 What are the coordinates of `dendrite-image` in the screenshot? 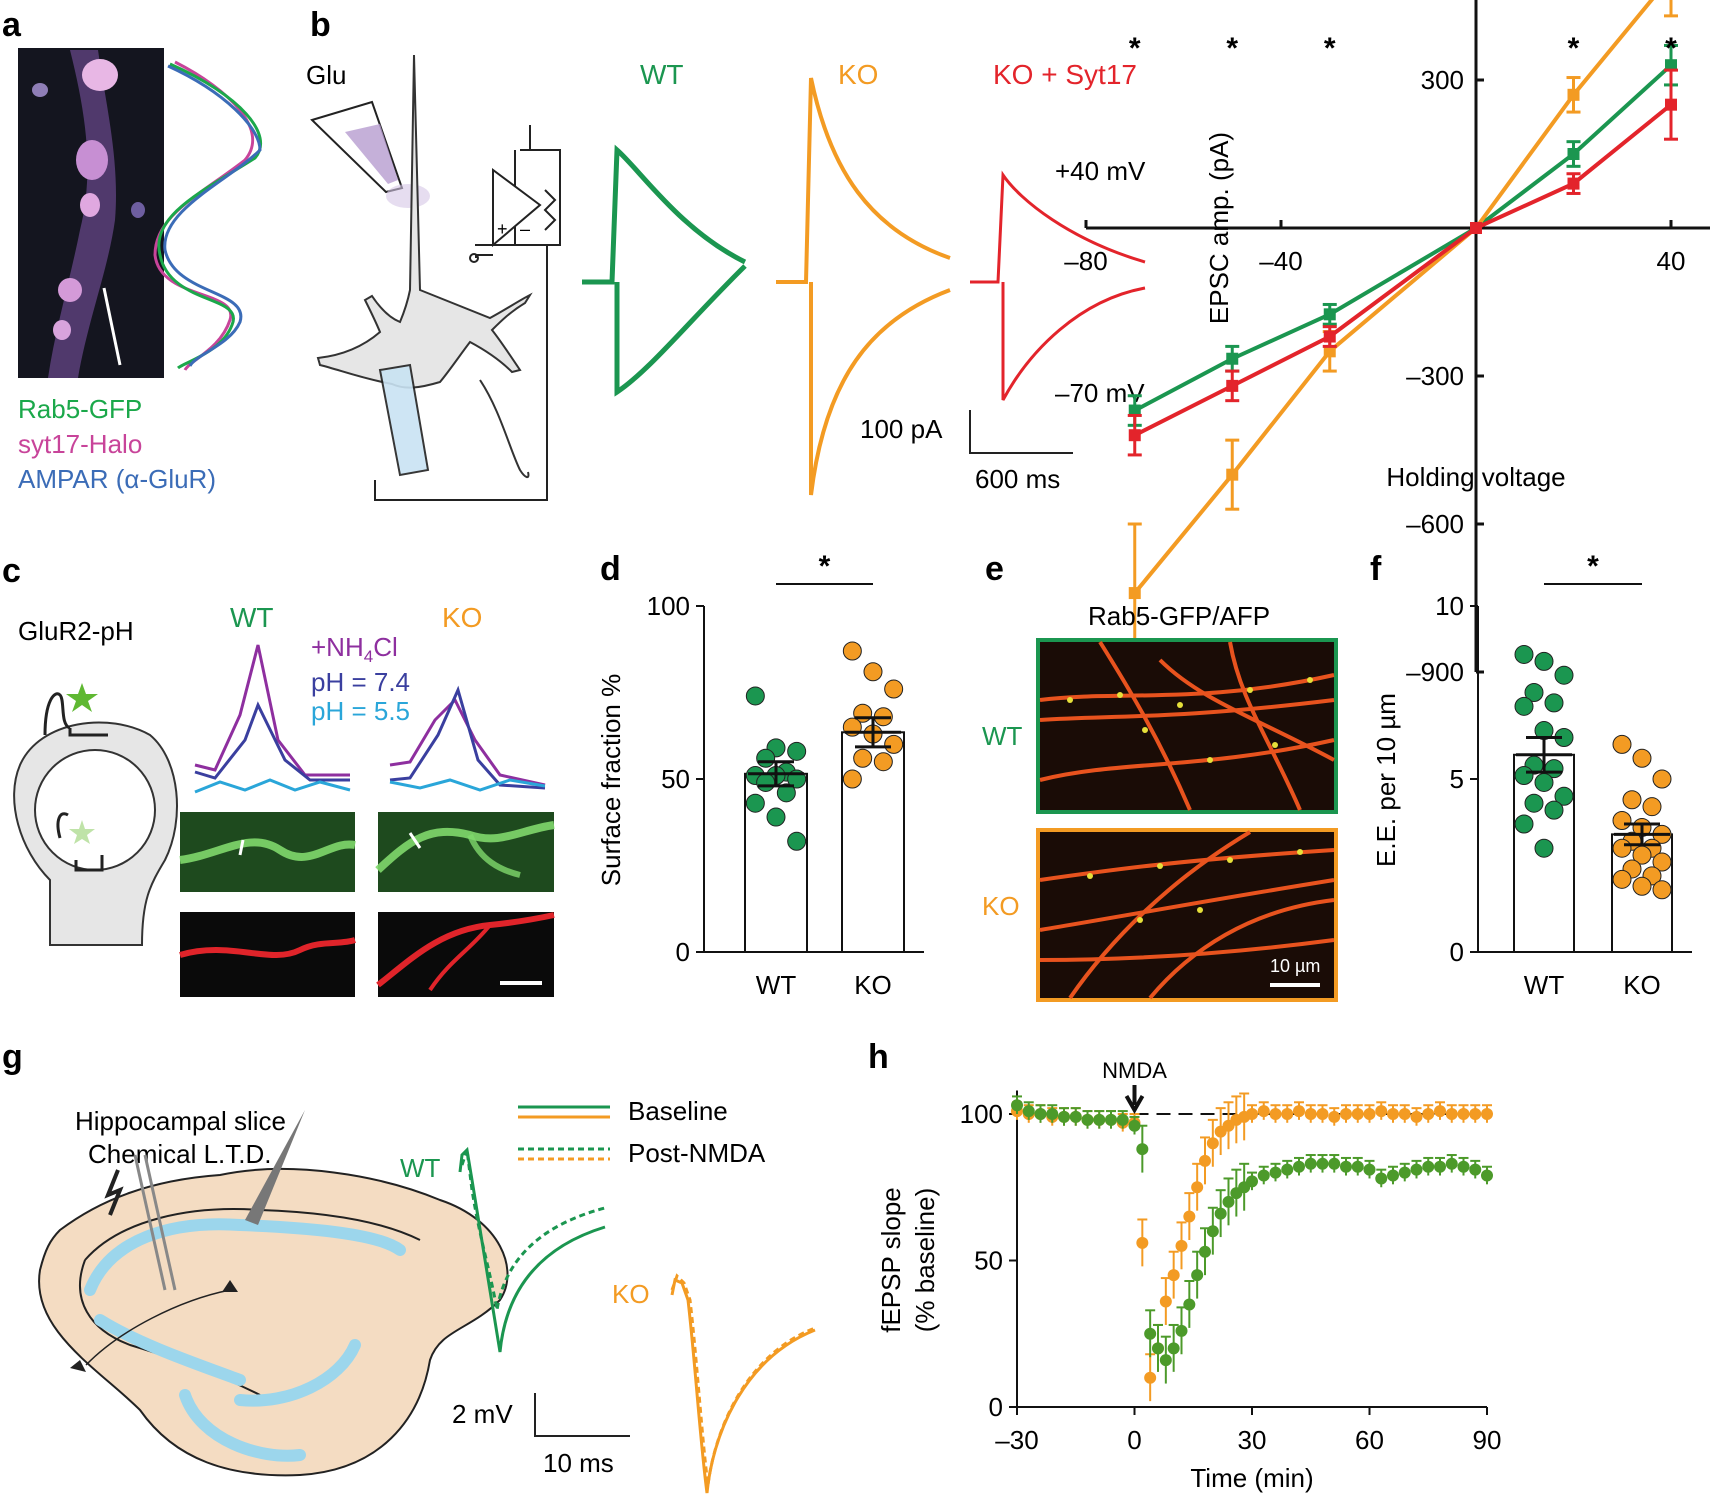 It's located at (91, 213).